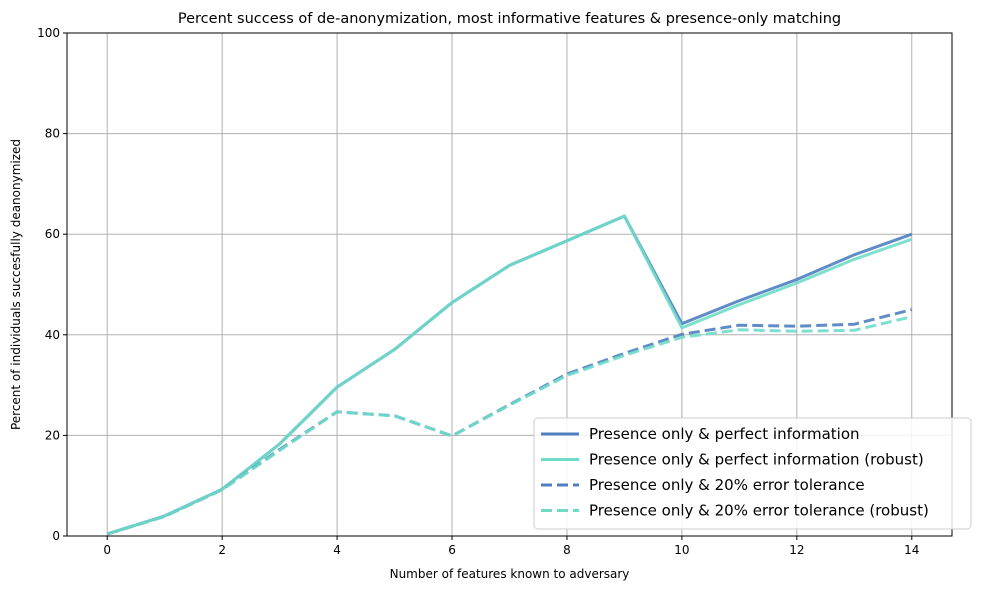  Describe the element at coordinates (222, 550) in the screenshot. I see `x-tick-label: 2` at that location.